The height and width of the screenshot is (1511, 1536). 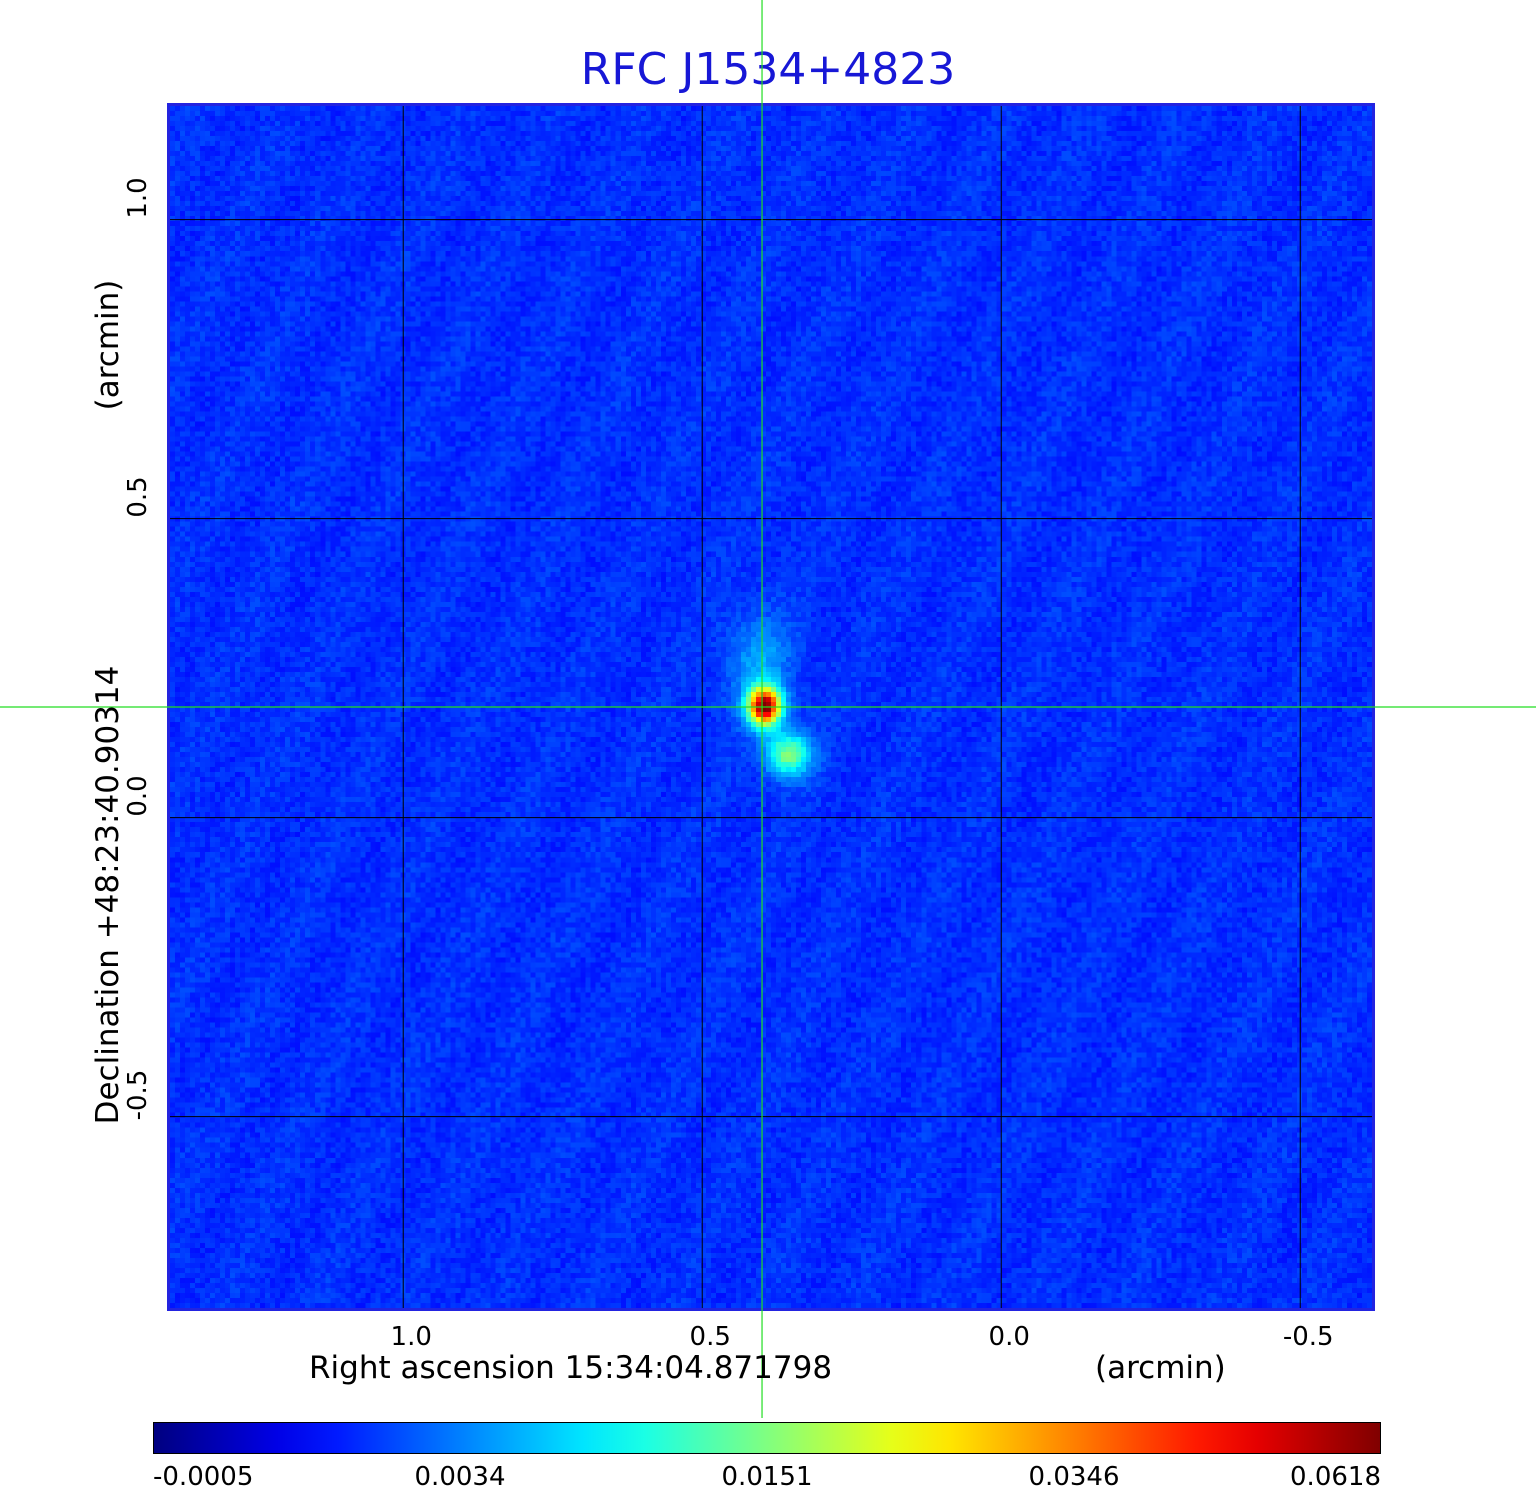 I want to click on x-axis-unit: (arcmin), so click(x=1160, y=1368).